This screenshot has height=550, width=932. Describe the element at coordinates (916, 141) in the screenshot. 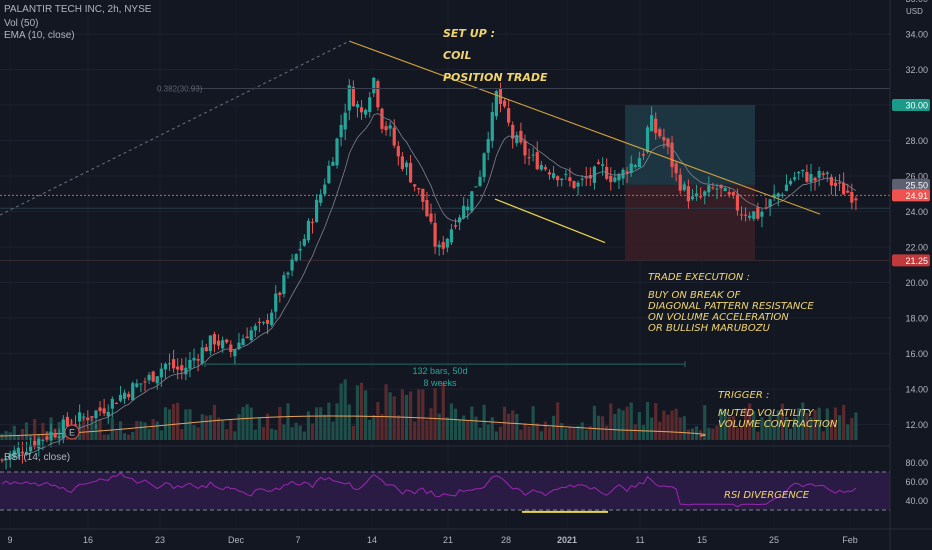

I see `price-tick-label: 28.00` at that location.